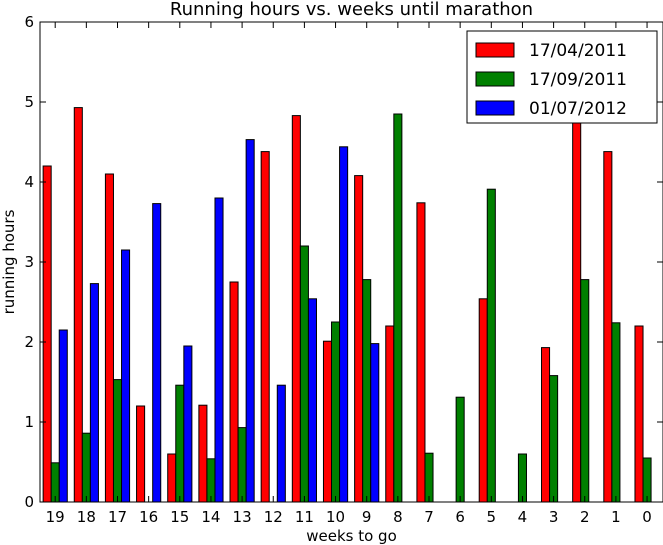 The height and width of the screenshot is (545, 663). Describe the element at coordinates (117, 517) in the screenshot. I see `x-tick-label: 17` at that location.